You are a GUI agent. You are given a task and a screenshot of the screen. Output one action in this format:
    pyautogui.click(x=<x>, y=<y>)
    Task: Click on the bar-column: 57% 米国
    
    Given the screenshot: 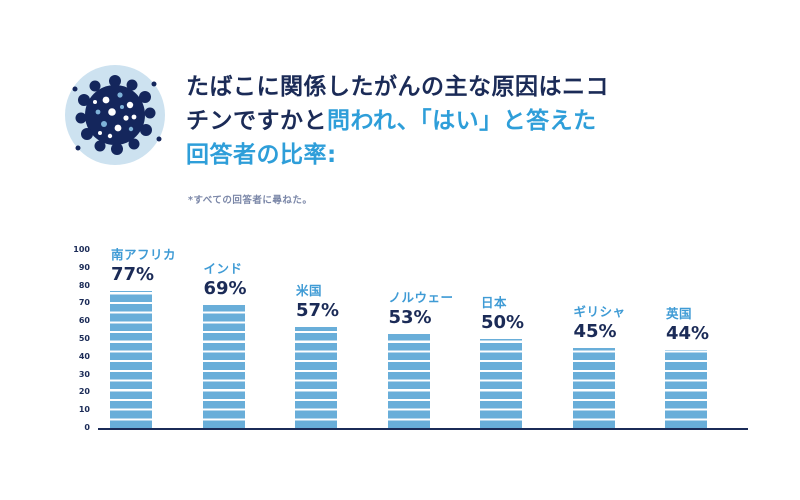 What is the action you would take?
    pyautogui.click(x=317, y=339)
    